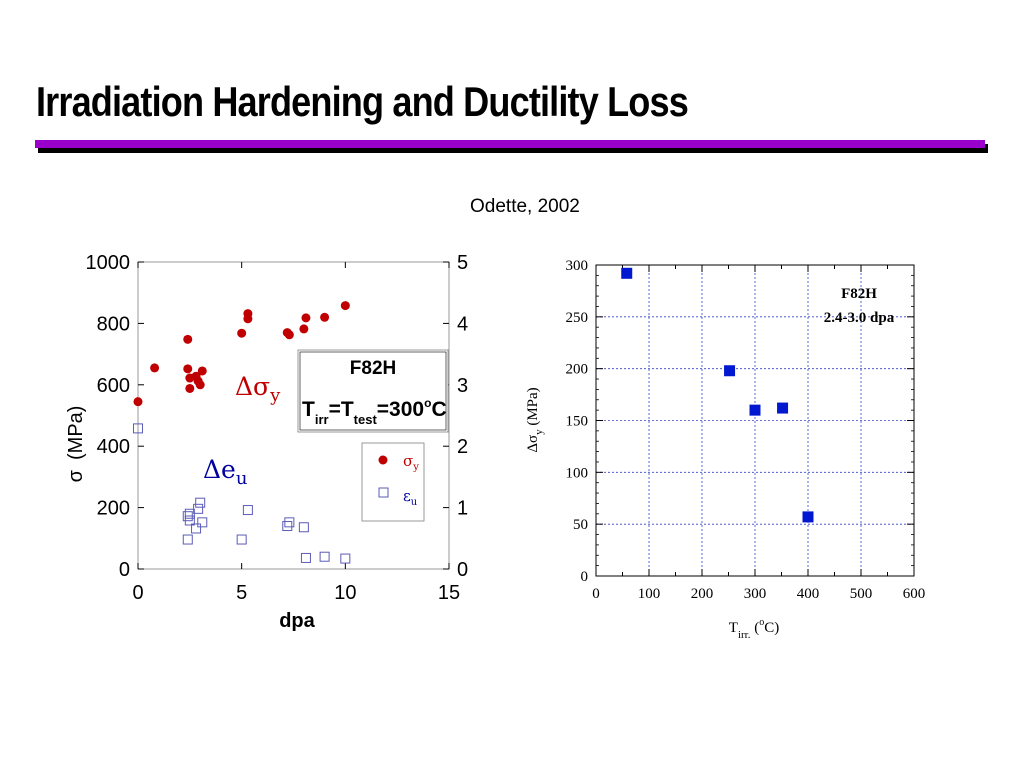  Describe the element at coordinates (462, 386) in the screenshot. I see `y2-tick-label: 3` at that location.